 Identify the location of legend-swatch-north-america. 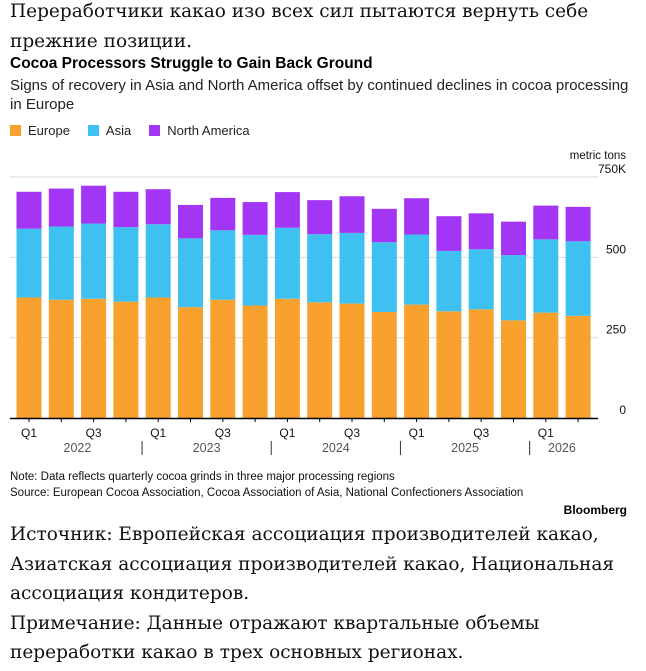
(155, 130).